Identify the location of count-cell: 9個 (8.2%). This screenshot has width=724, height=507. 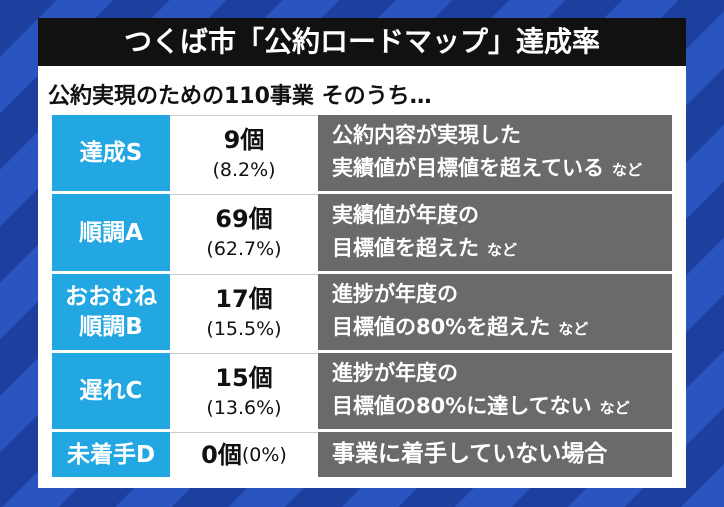
(244, 153).